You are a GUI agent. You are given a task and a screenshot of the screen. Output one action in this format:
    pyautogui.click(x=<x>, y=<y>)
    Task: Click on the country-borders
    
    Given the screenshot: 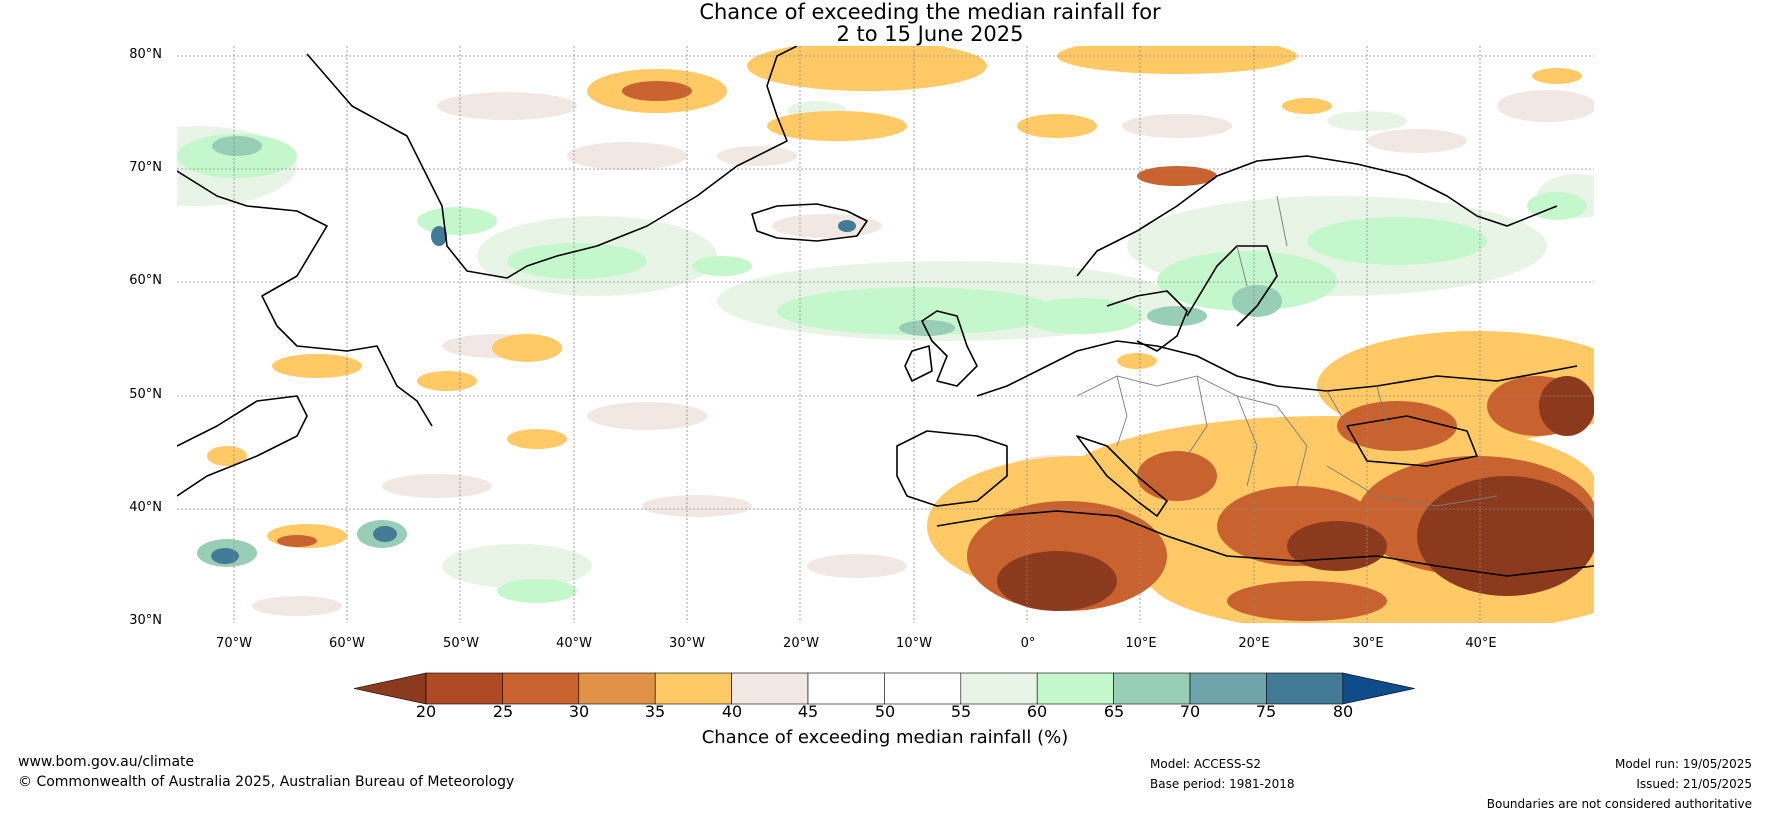 What is the action you would take?
    pyautogui.click(x=1287, y=351)
    